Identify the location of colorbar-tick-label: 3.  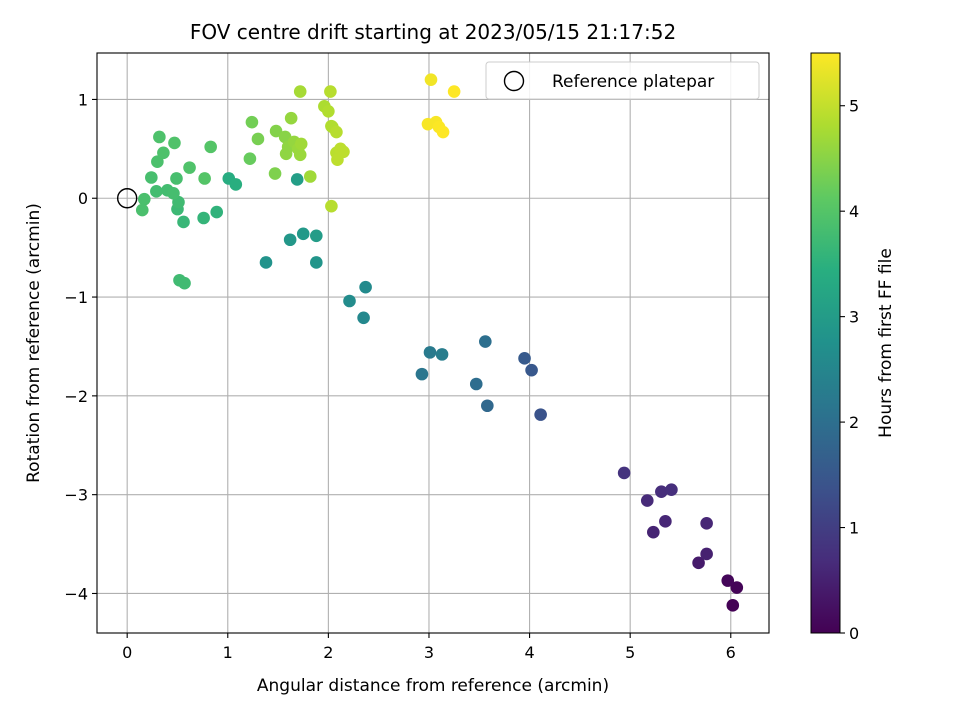
(854, 317).